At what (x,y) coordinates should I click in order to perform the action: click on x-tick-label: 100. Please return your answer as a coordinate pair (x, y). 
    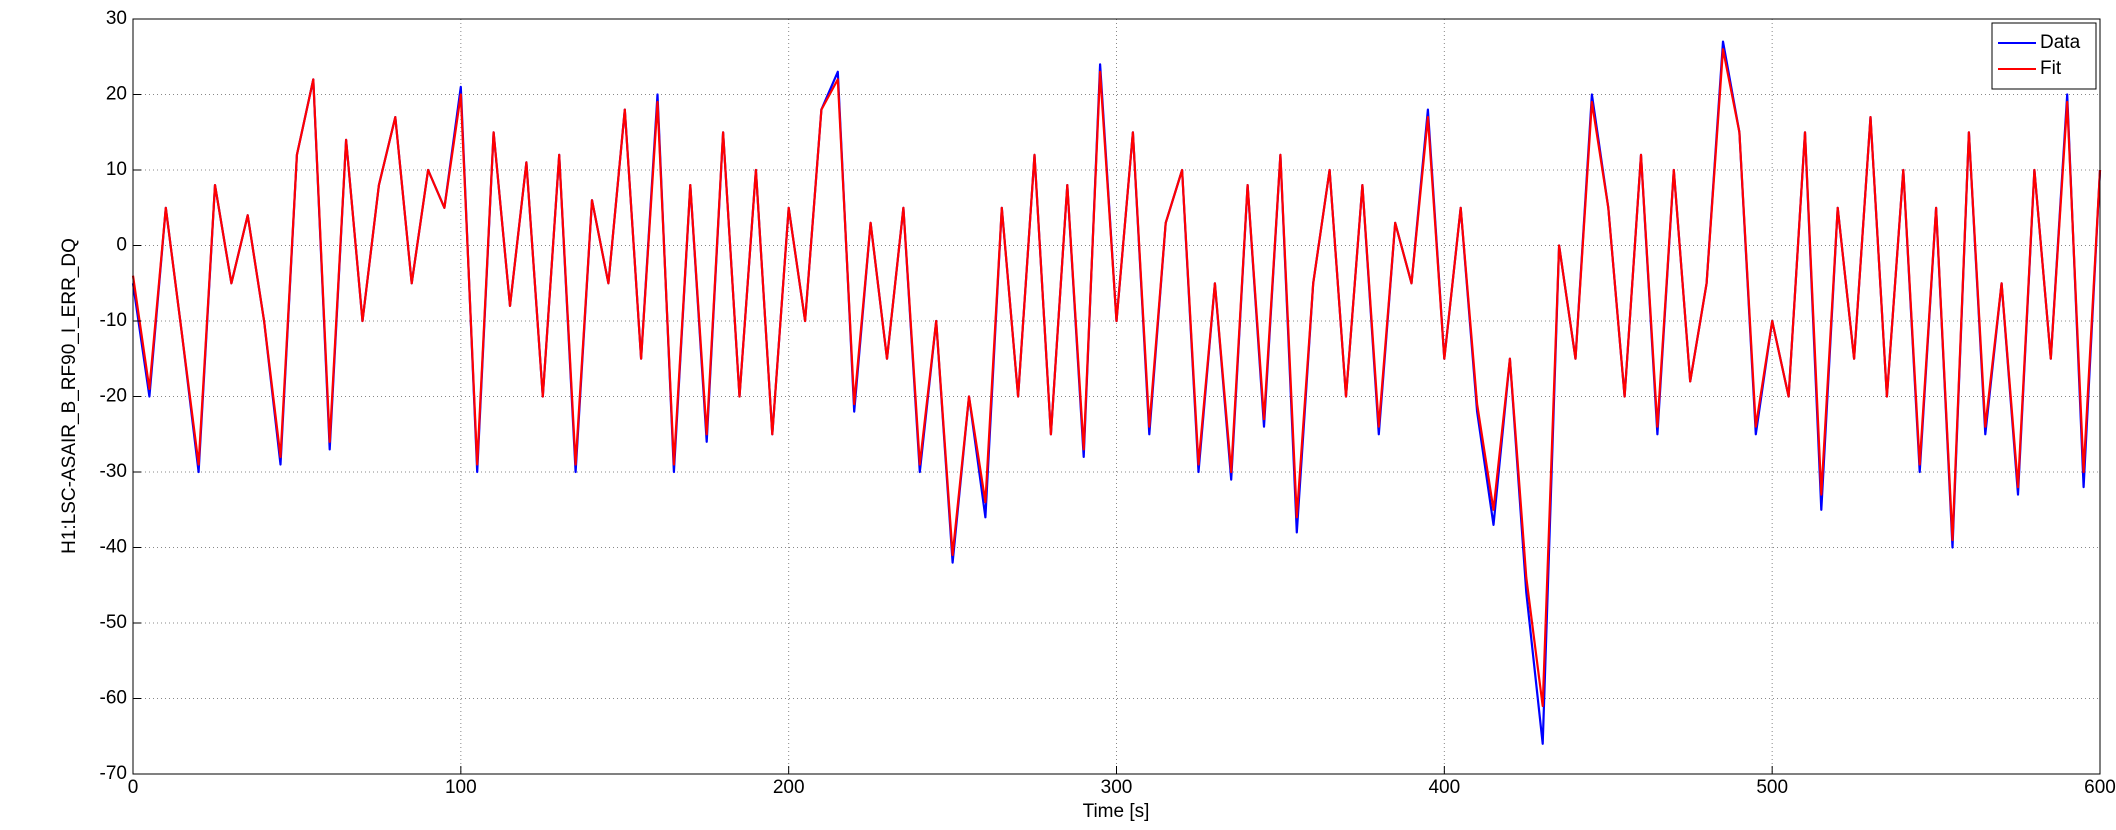
    Looking at the image, I should click on (461, 787).